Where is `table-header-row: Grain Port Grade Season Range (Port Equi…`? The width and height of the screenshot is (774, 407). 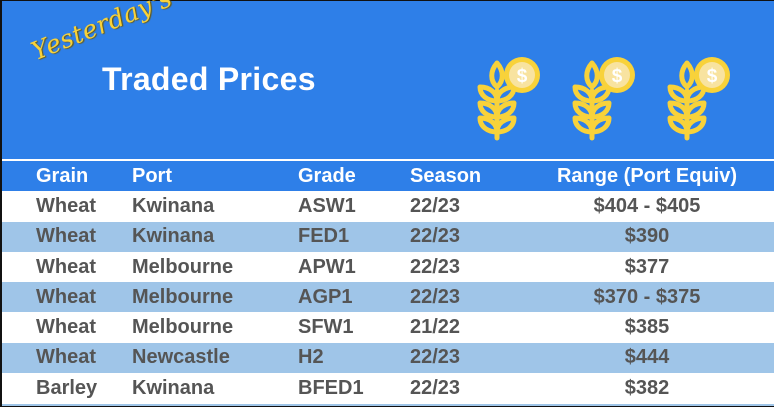
table-header-row: Grain Port Grade Season Range (Port Equi… is located at coordinates (388, 176).